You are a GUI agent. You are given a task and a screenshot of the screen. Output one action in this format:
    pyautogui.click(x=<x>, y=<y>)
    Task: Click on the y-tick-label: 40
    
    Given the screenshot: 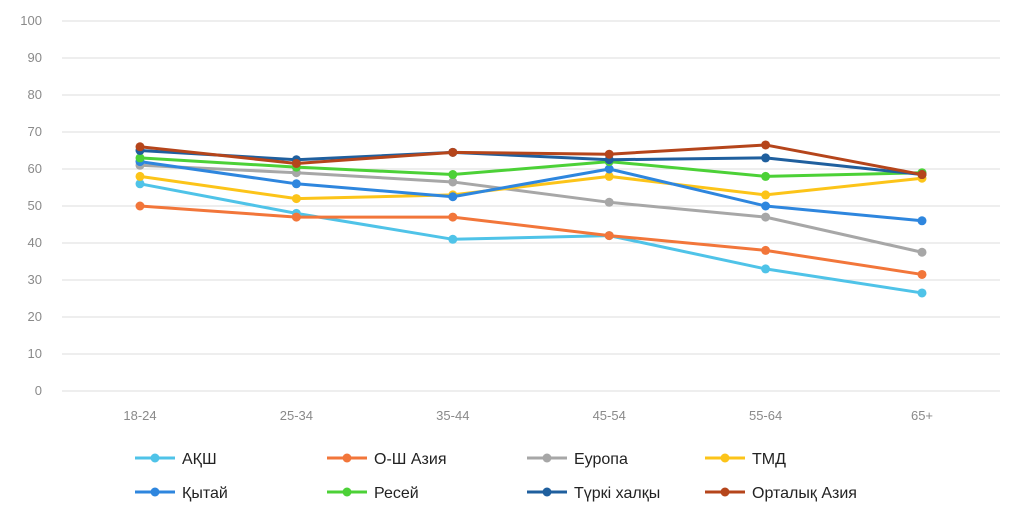 What is the action you would take?
    pyautogui.click(x=35, y=242)
    